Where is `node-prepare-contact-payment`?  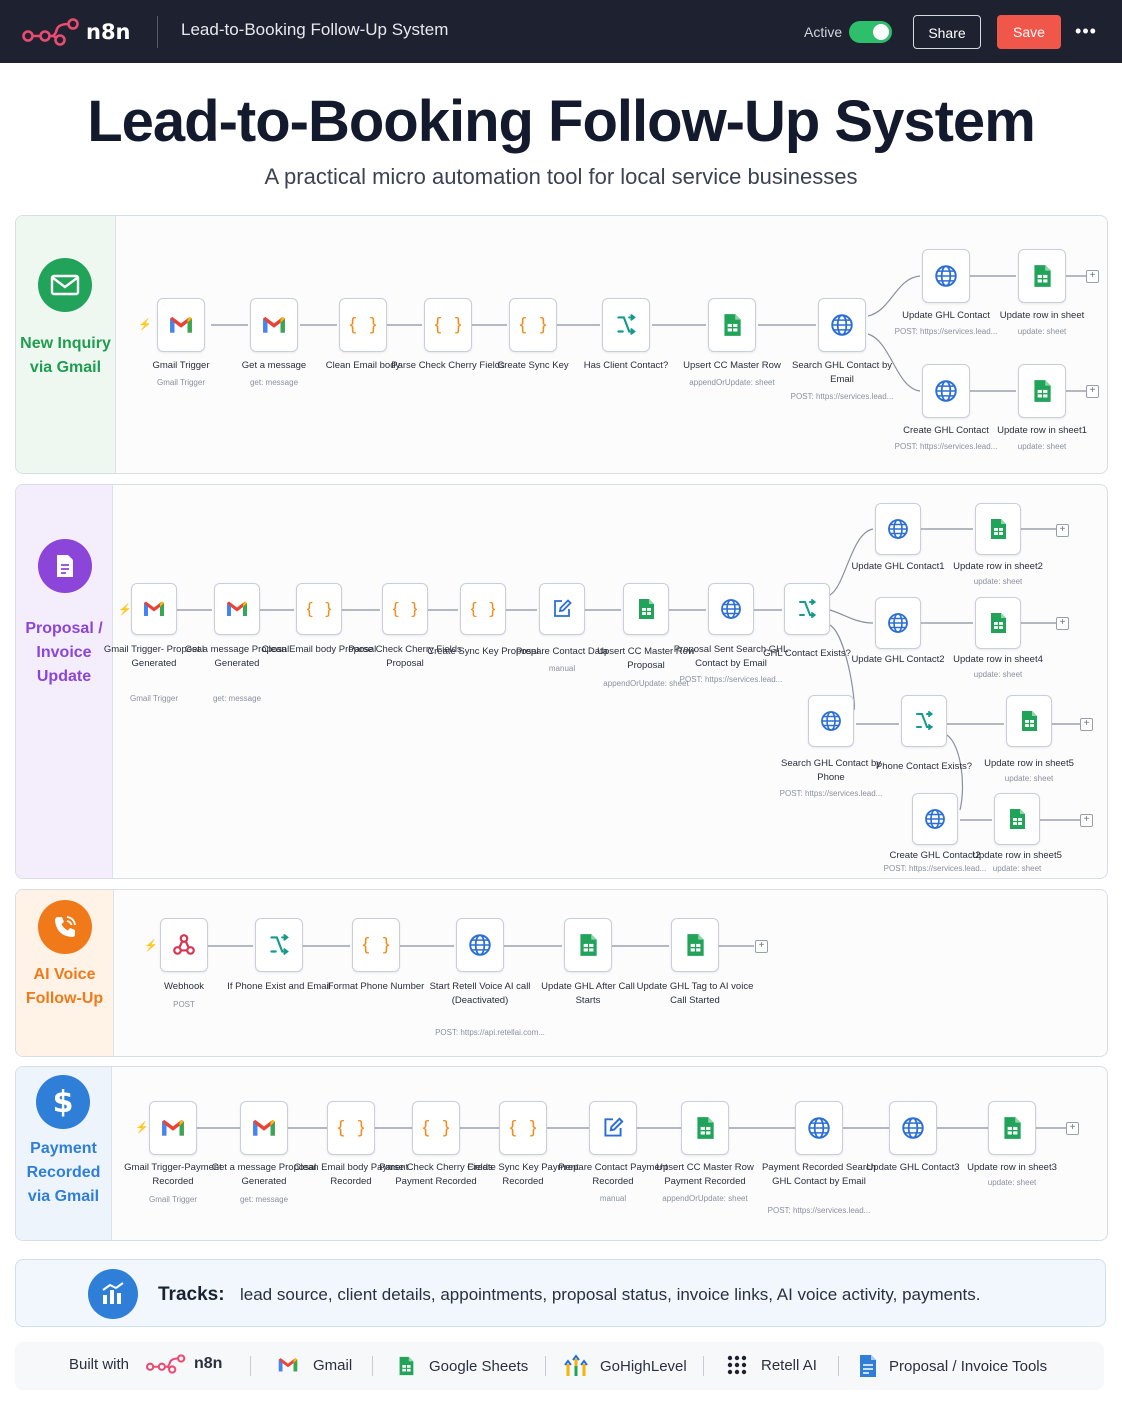 node-prepare-contact-payment is located at coordinates (613, 1128).